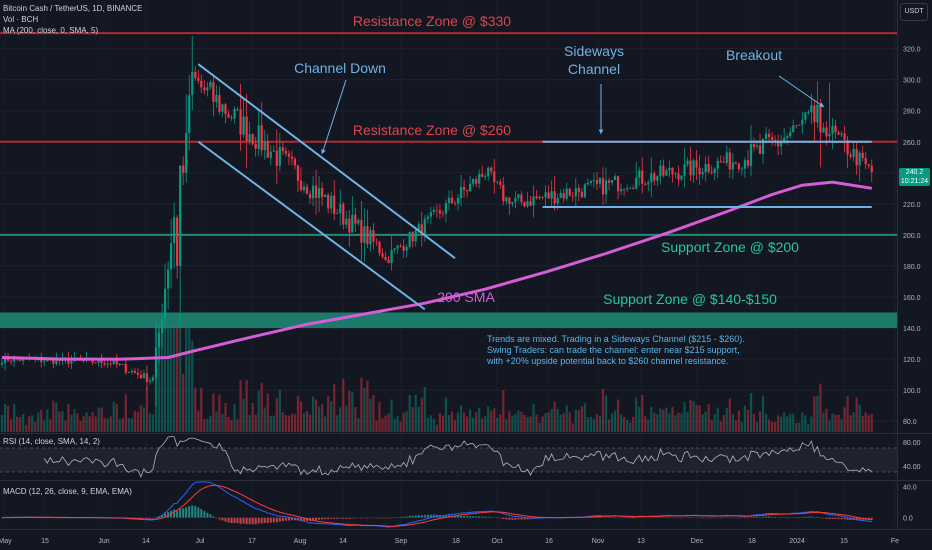 The height and width of the screenshot is (550, 932). What do you see at coordinates (598, 541) in the screenshot?
I see `time-tick-label: Nov` at bounding box center [598, 541].